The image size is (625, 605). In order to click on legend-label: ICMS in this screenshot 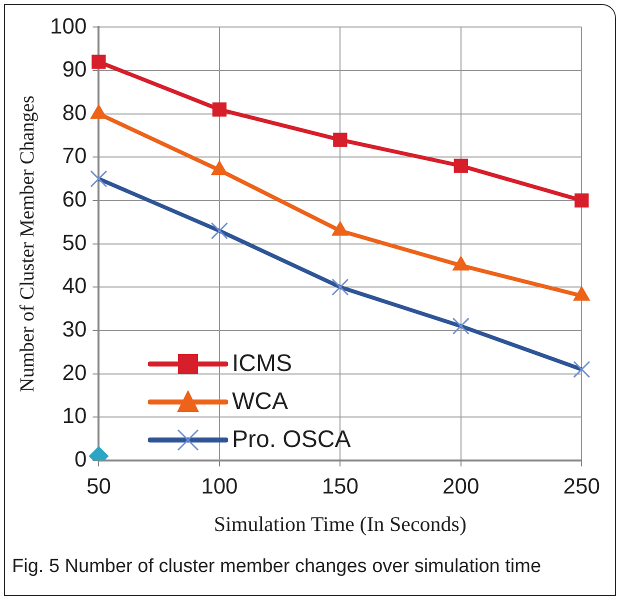, I will do `click(262, 364)`.